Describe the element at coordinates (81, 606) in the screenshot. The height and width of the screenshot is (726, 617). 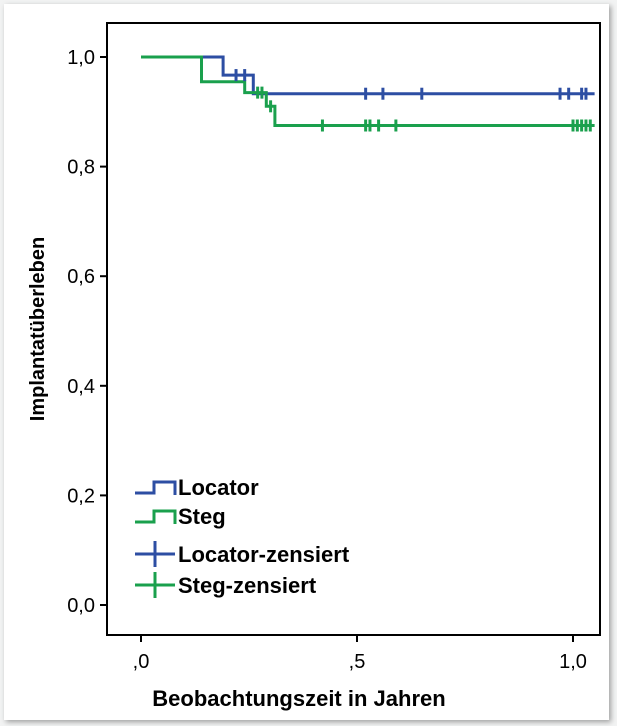
I see `y-tick-label: 0,0` at that location.